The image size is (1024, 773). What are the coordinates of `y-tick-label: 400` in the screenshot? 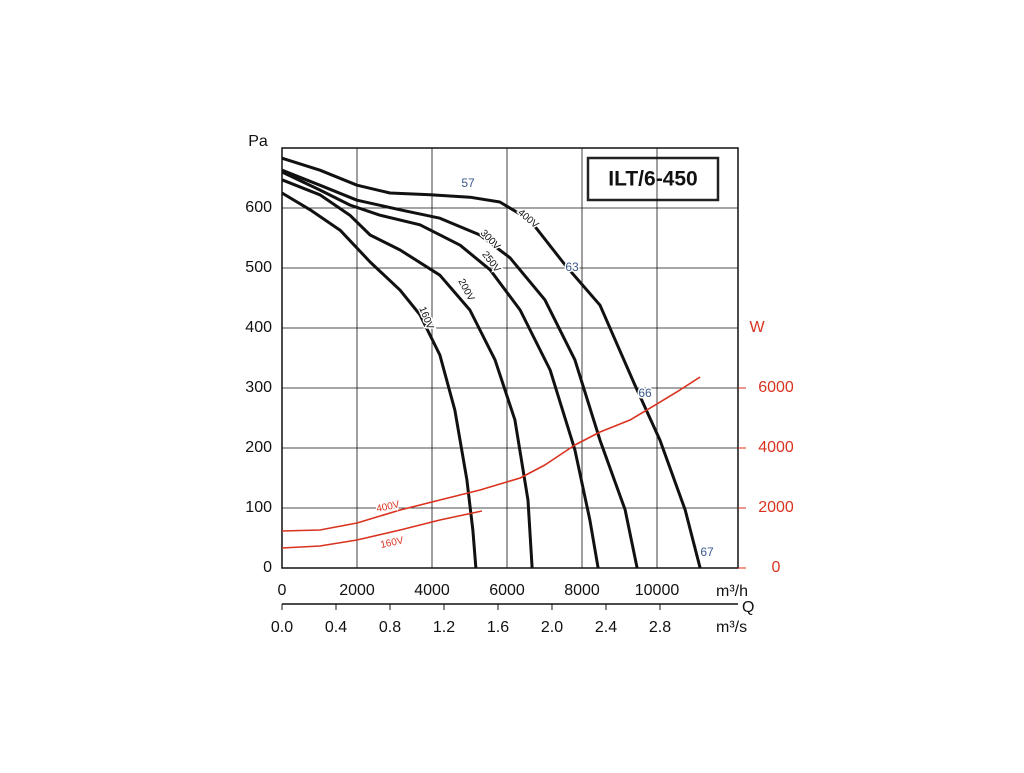 It's located at (258, 327).